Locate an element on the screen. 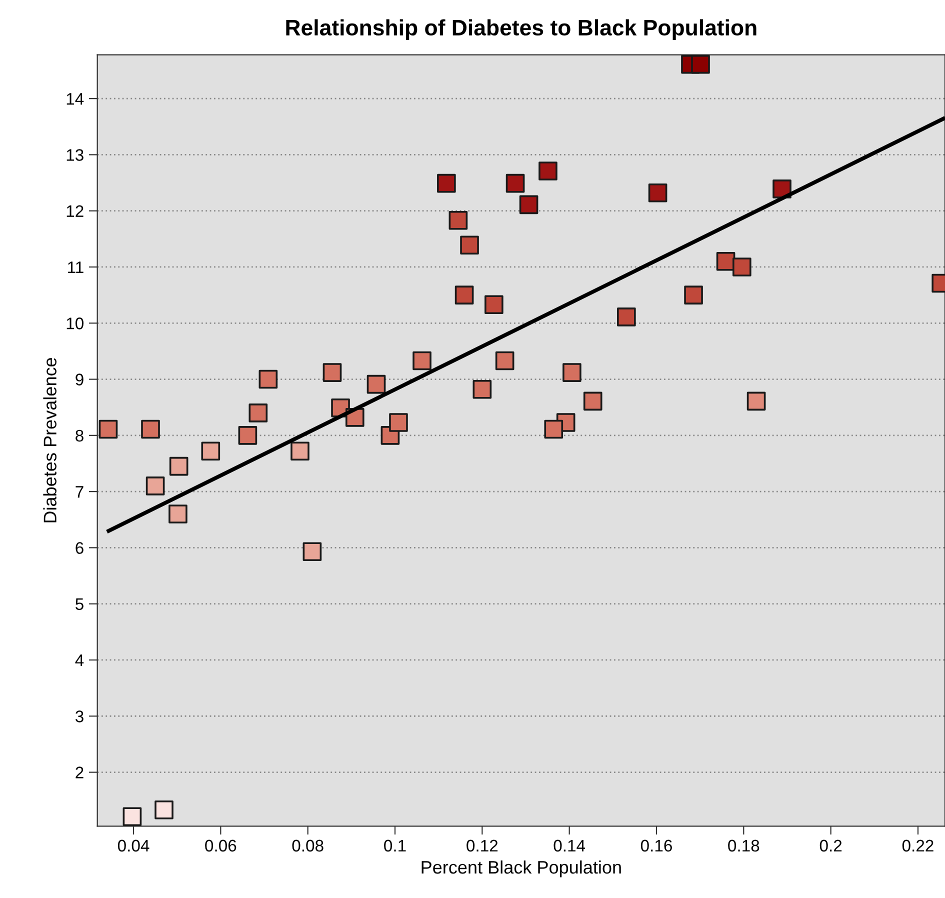 The image size is (945, 898). y-tick-label: 14 is located at coordinates (75, 99).